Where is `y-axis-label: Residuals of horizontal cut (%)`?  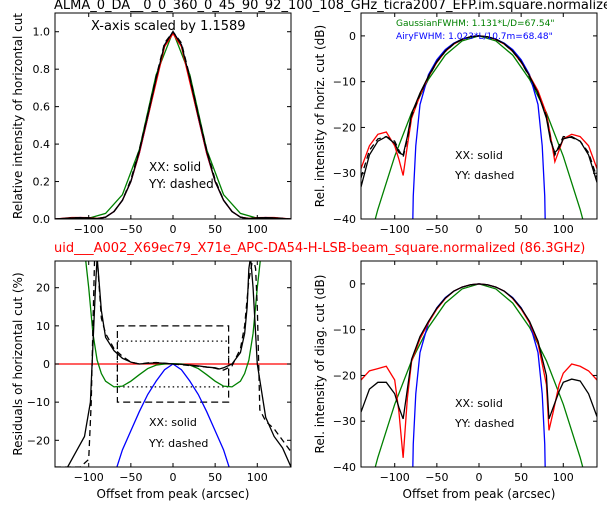
y-axis-label: Residuals of horizontal cut (%) is located at coordinates (18, 363).